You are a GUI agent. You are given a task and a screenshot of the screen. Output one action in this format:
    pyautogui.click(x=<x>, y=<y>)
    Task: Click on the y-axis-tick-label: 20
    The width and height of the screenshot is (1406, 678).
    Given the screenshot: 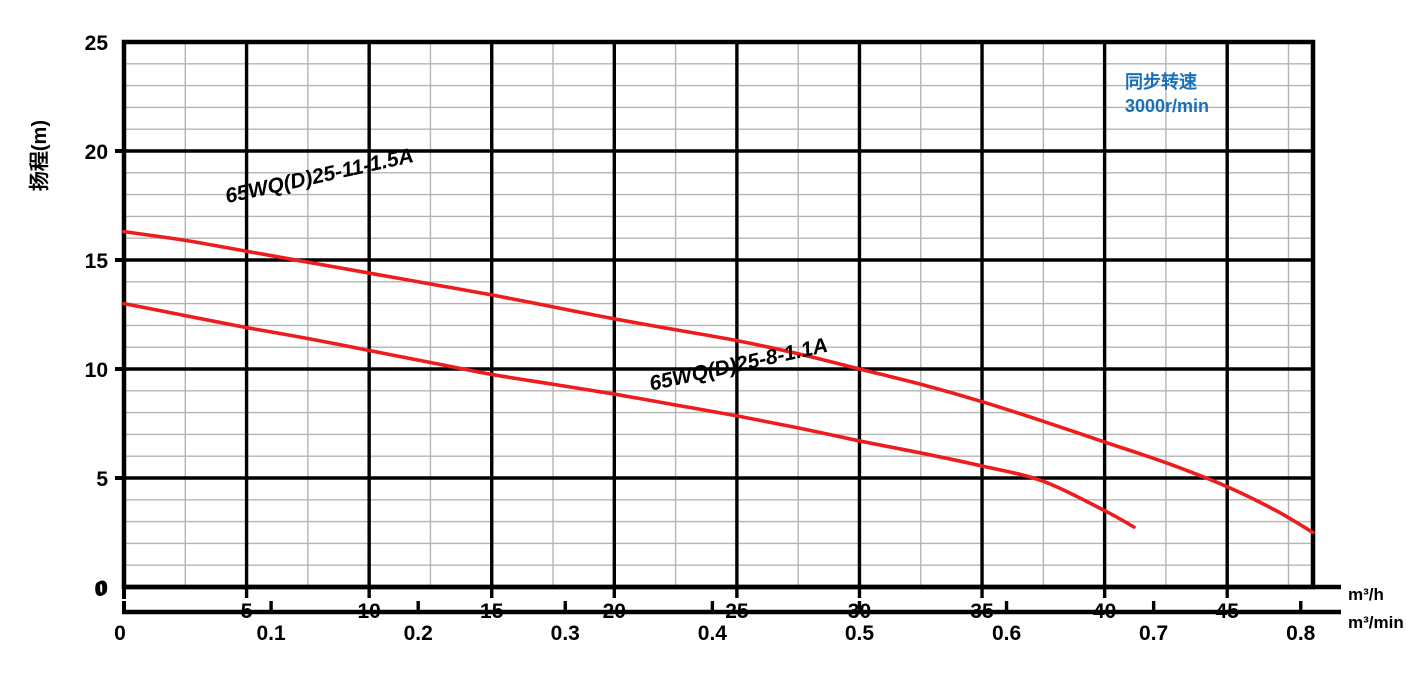 What is the action you would take?
    pyautogui.click(x=96, y=152)
    